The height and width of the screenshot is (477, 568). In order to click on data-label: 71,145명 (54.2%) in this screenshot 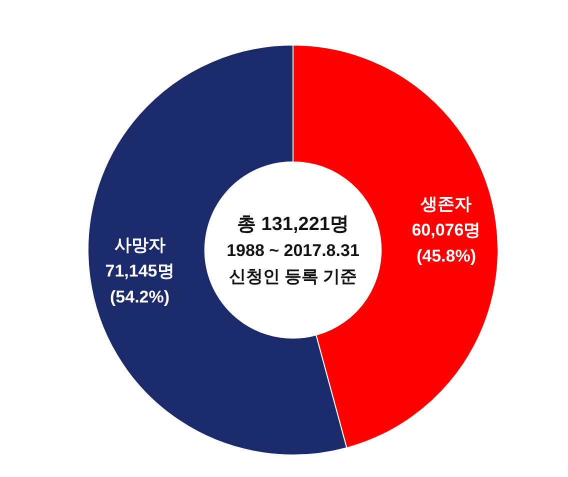, I will do `click(139, 283)`.